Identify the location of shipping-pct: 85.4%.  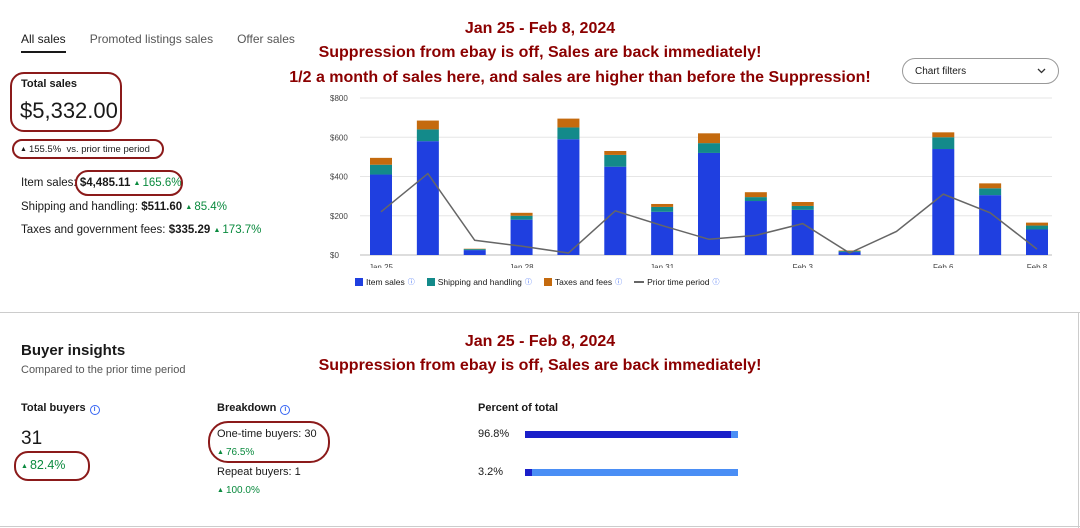
(210, 207).